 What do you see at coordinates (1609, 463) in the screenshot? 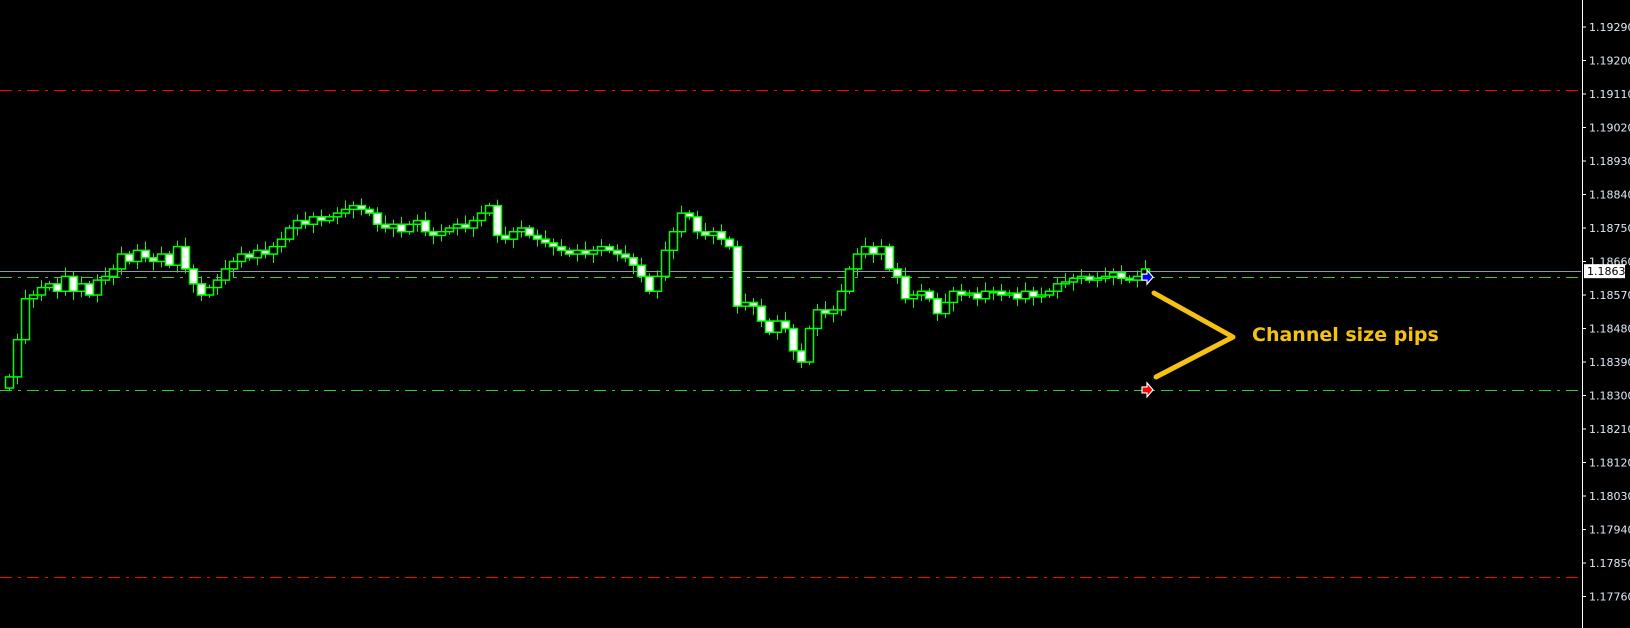
I see `y-tick-label: 1.18120` at bounding box center [1609, 463].